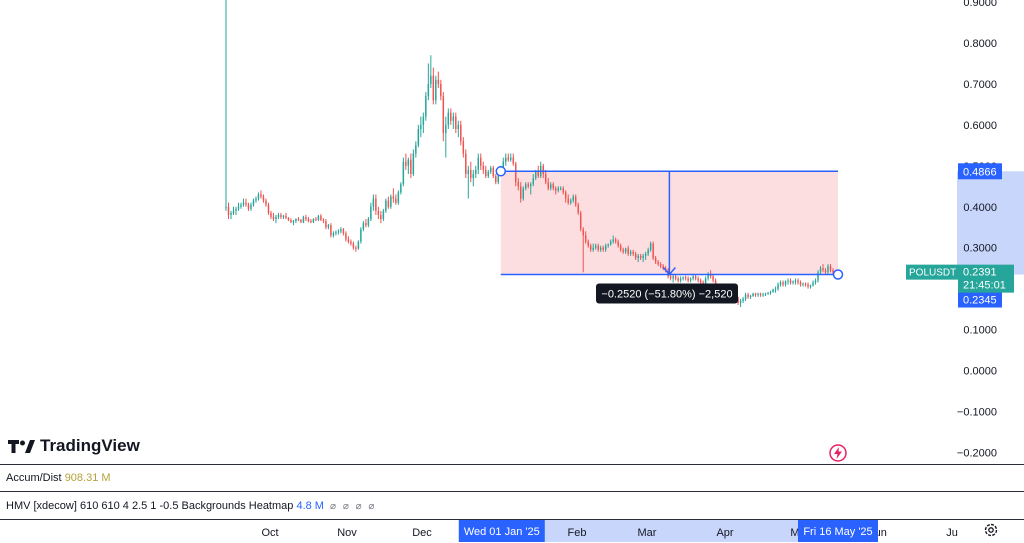  I want to click on time-range-end-label: Fri 16 May '25, so click(837, 532).